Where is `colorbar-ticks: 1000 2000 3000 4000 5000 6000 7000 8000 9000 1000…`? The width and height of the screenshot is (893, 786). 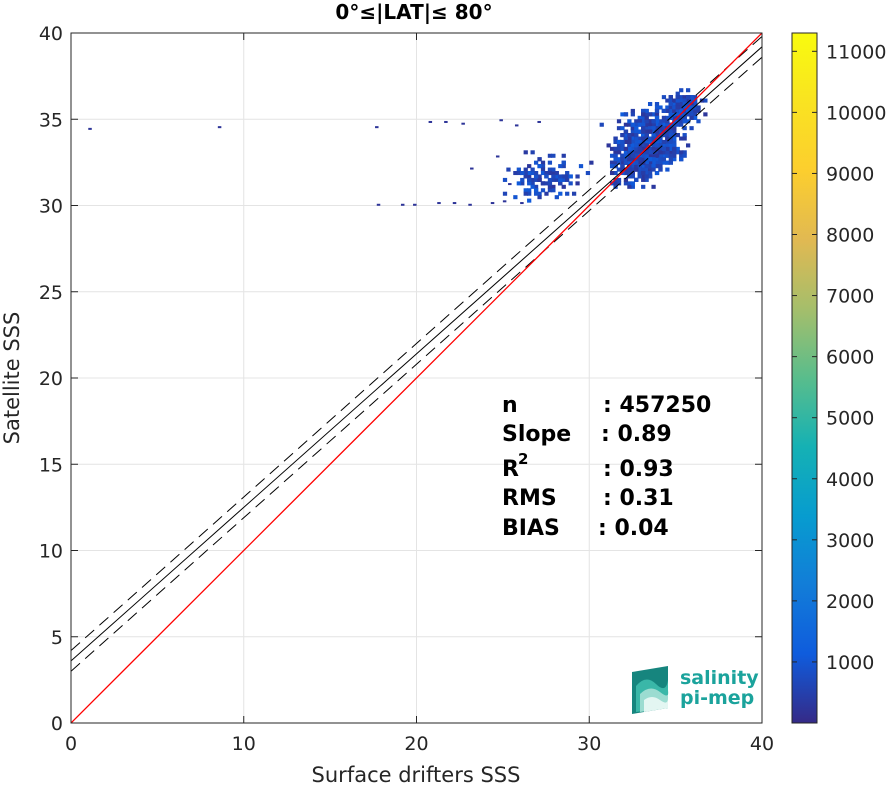
colorbar-ticks: 1000 2000 3000 4000 5000 6000 7000 8000 9000 1000… is located at coordinates (839, 357).